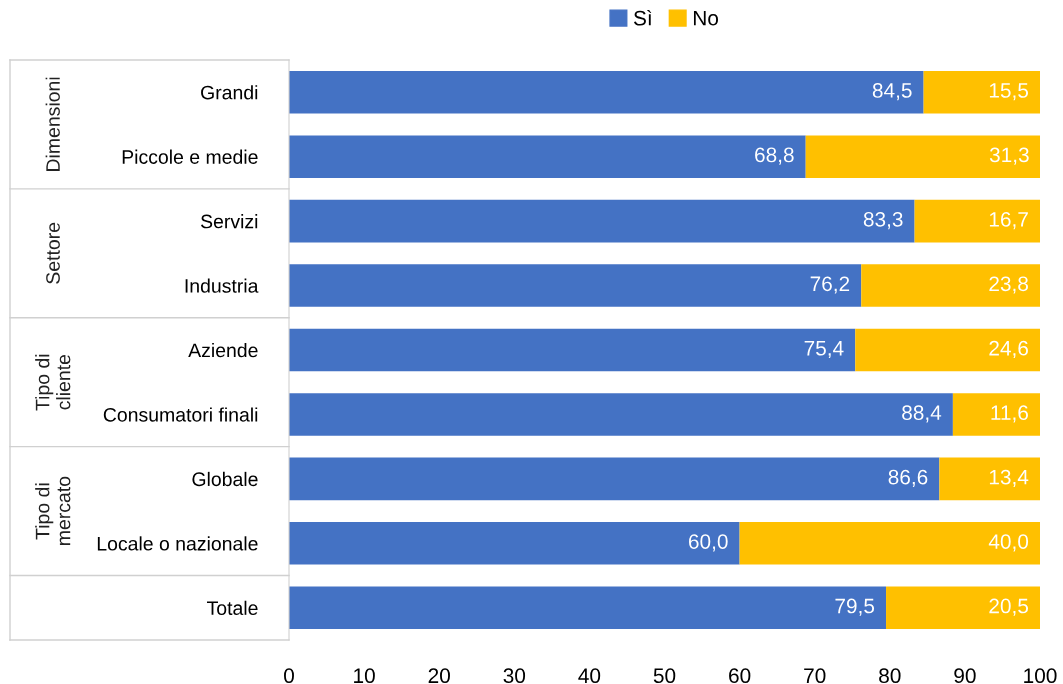  I want to click on y-tick-label: Aziende, so click(223, 350).